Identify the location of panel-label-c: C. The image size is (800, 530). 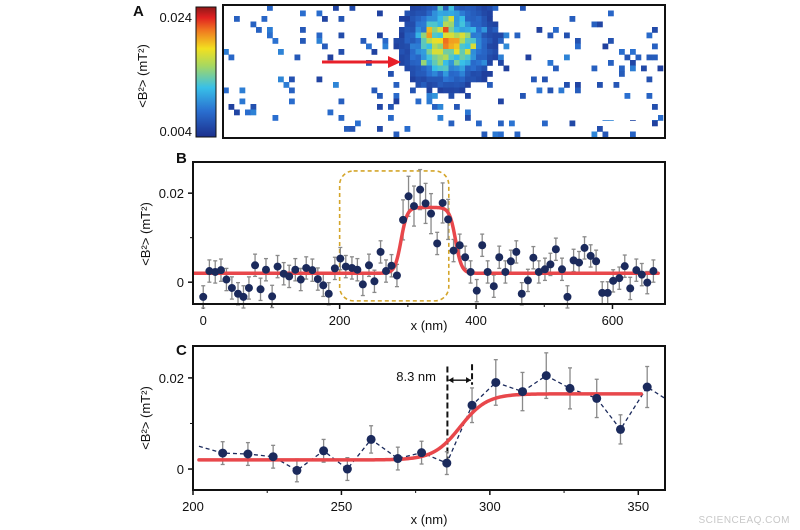
(181, 350).